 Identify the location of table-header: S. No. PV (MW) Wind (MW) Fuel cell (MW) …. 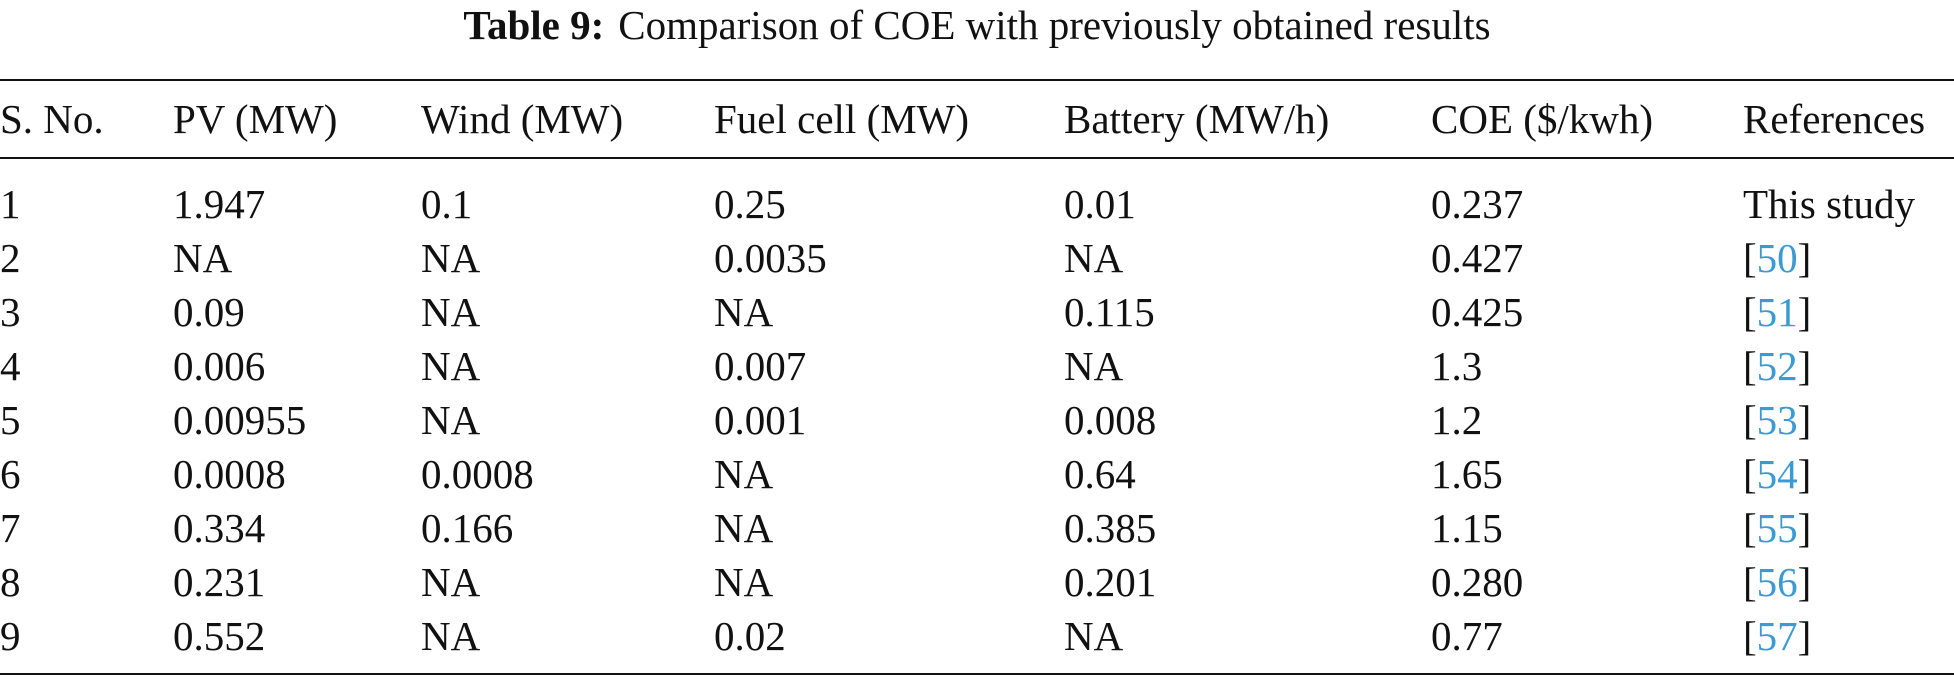
(977, 129).